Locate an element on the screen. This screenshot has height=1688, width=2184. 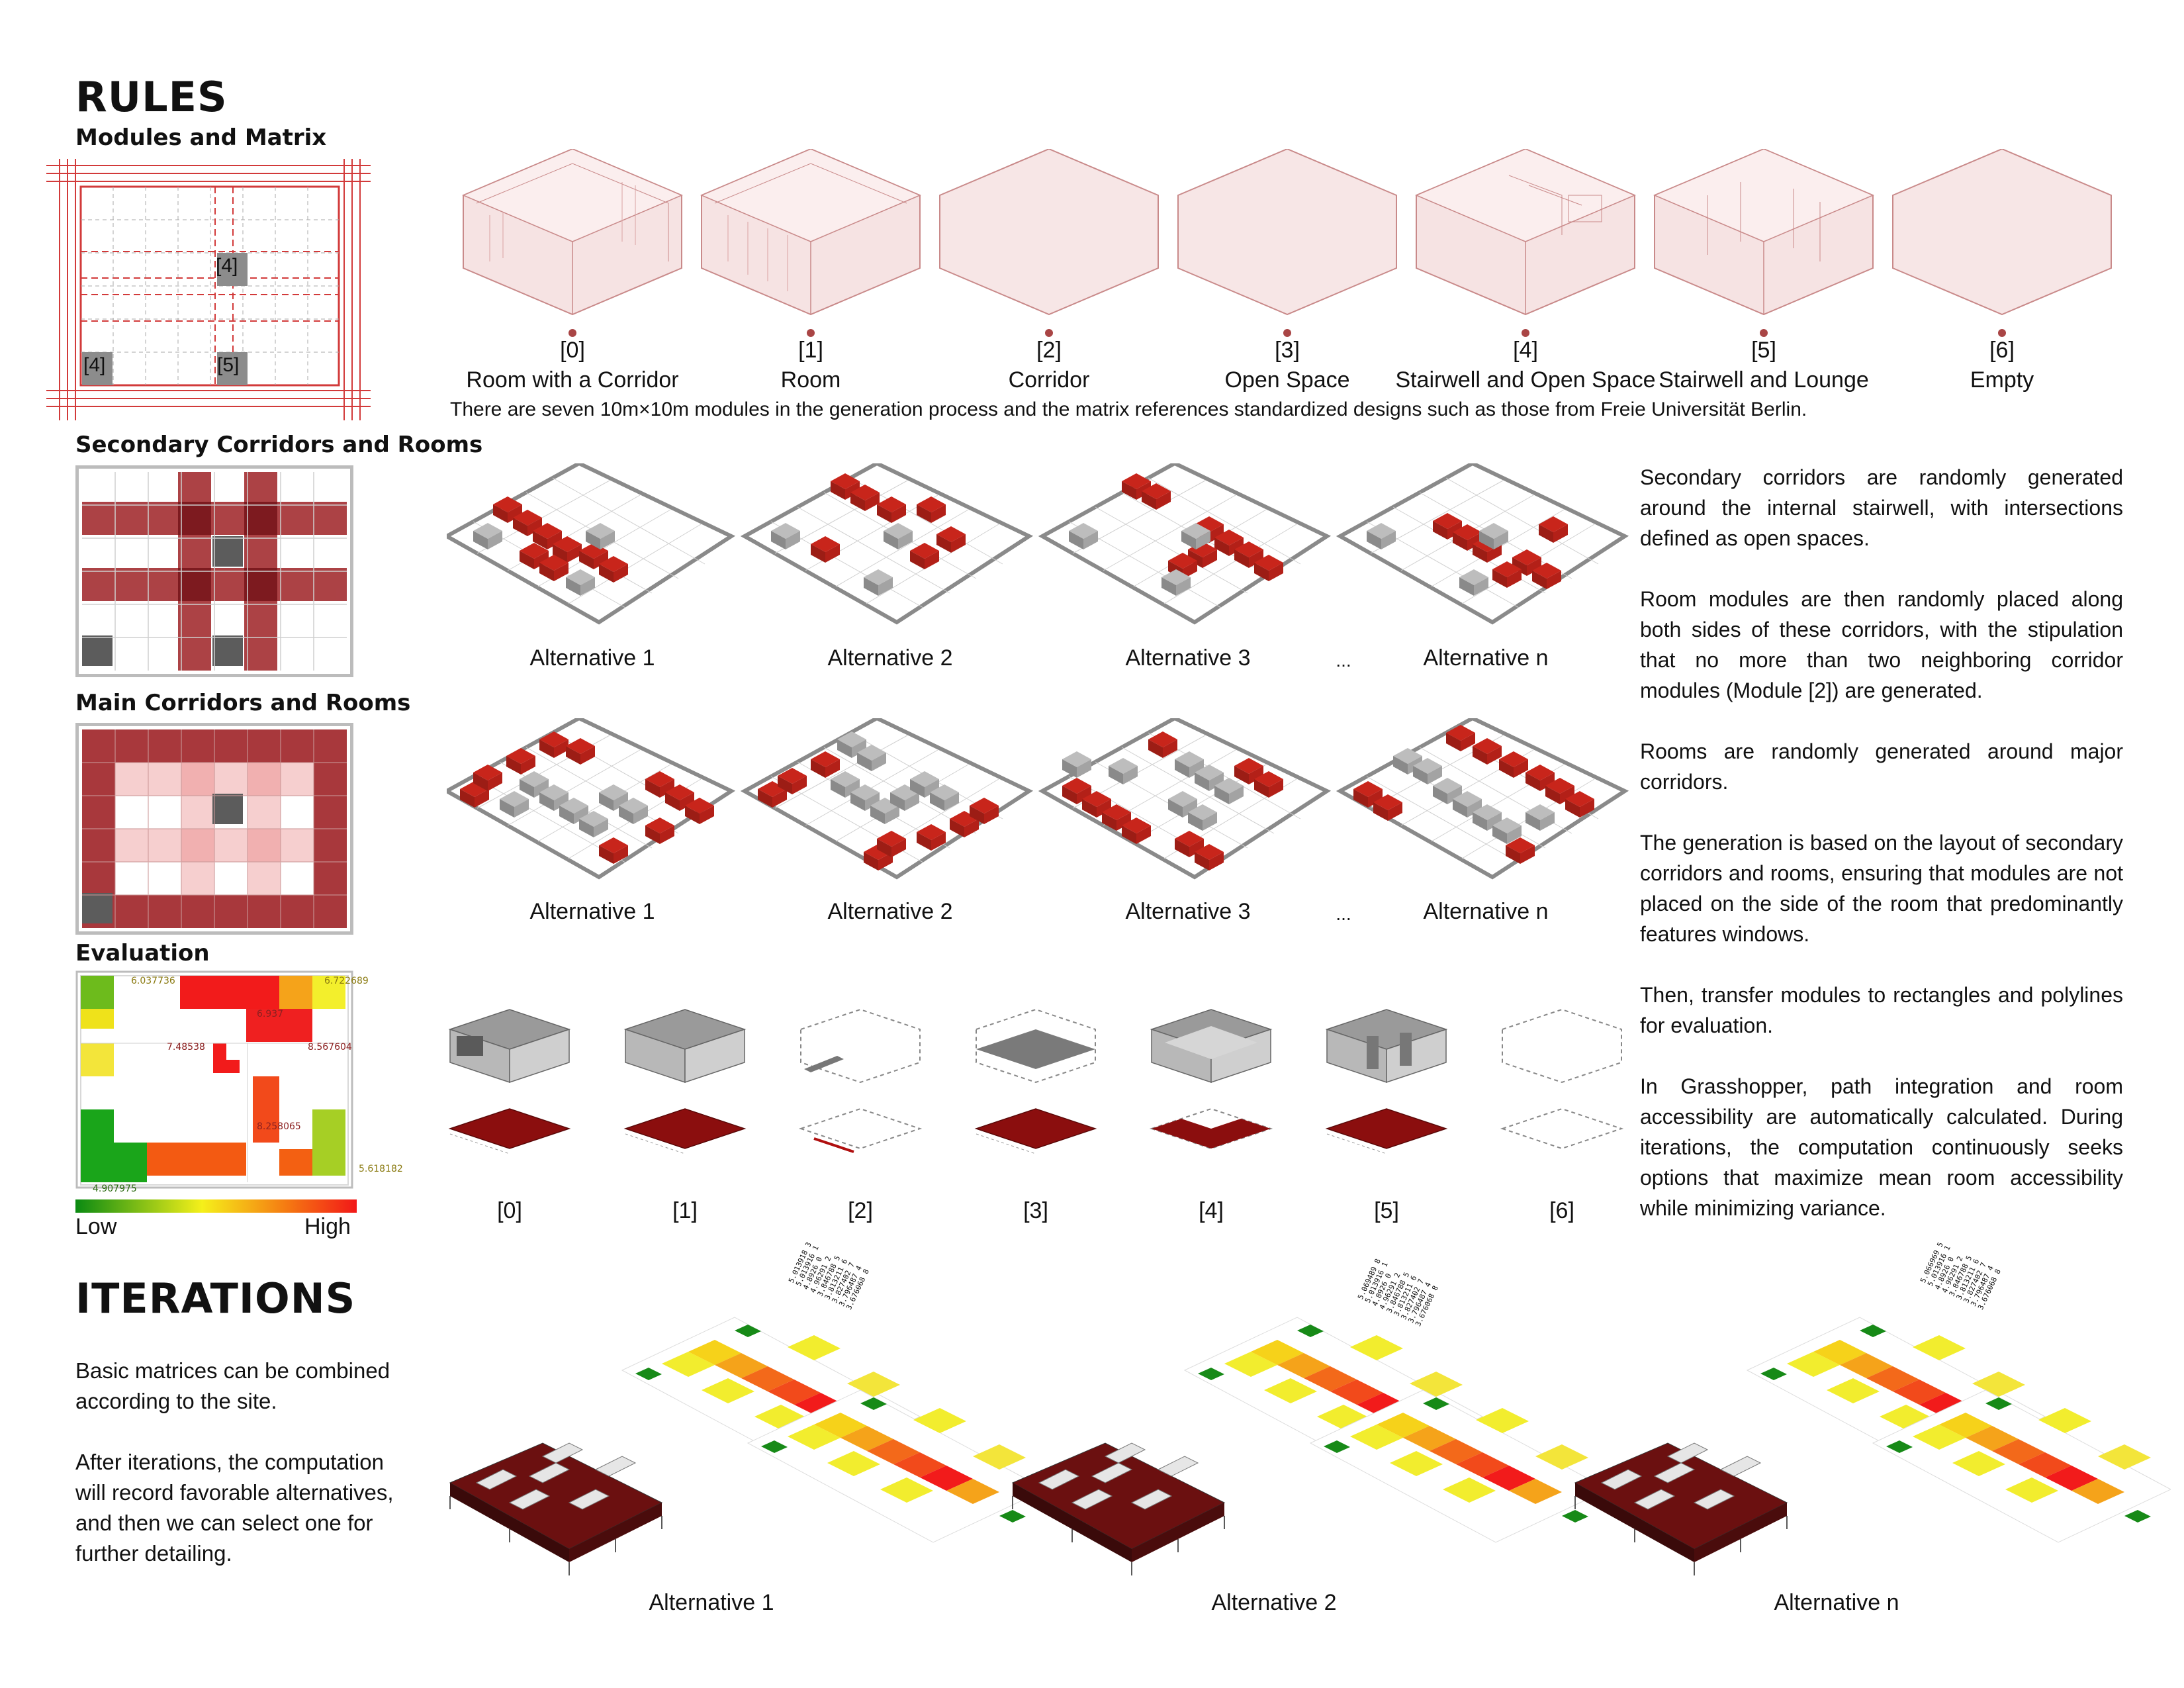
matrix-label: [5] is located at coordinates (229, 365).